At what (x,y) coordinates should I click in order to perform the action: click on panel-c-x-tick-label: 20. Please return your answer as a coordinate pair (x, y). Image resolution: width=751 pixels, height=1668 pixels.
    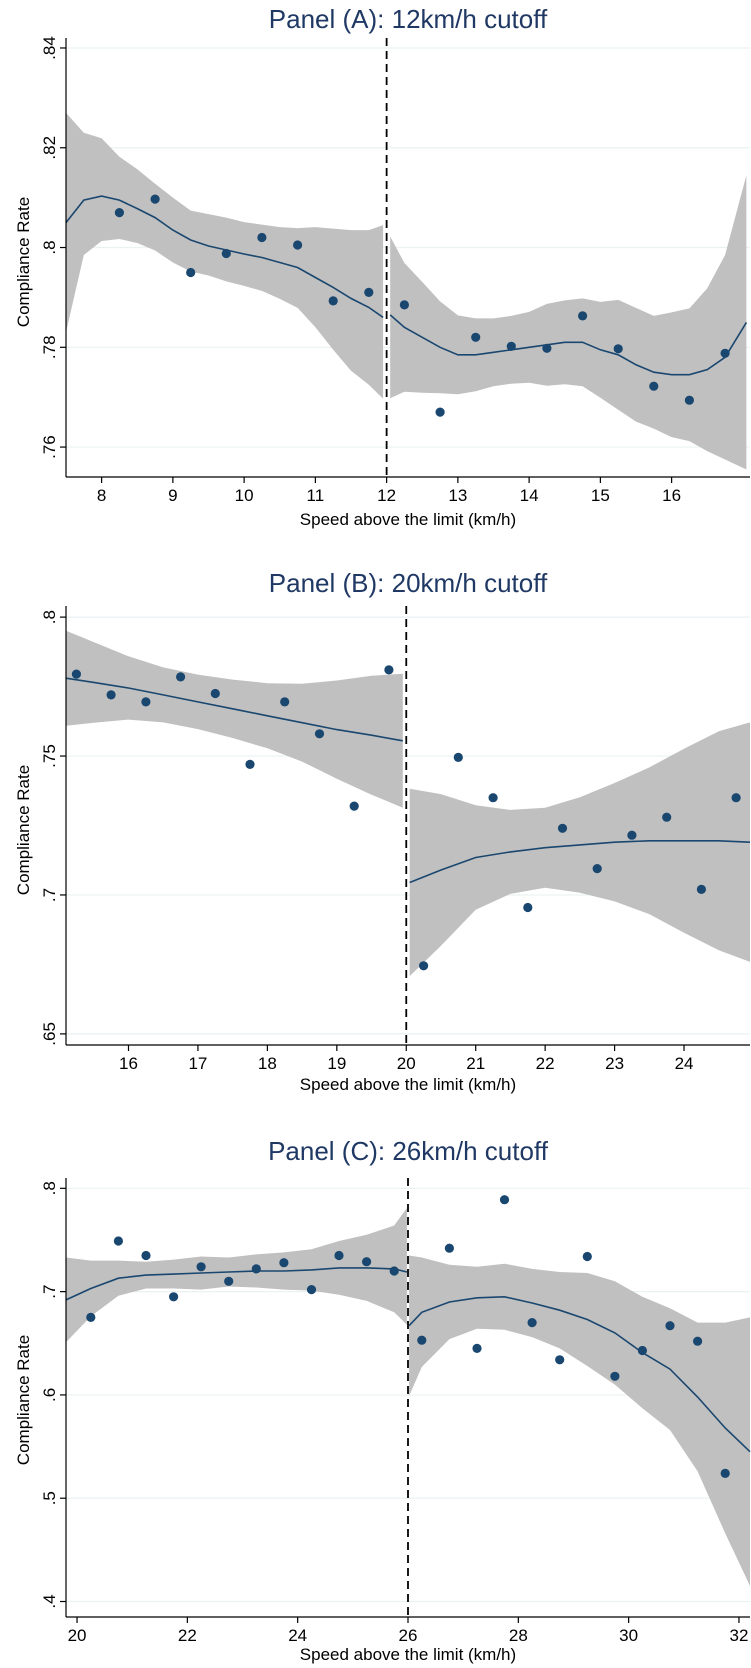
    Looking at the image, I should click on (77, 1635).